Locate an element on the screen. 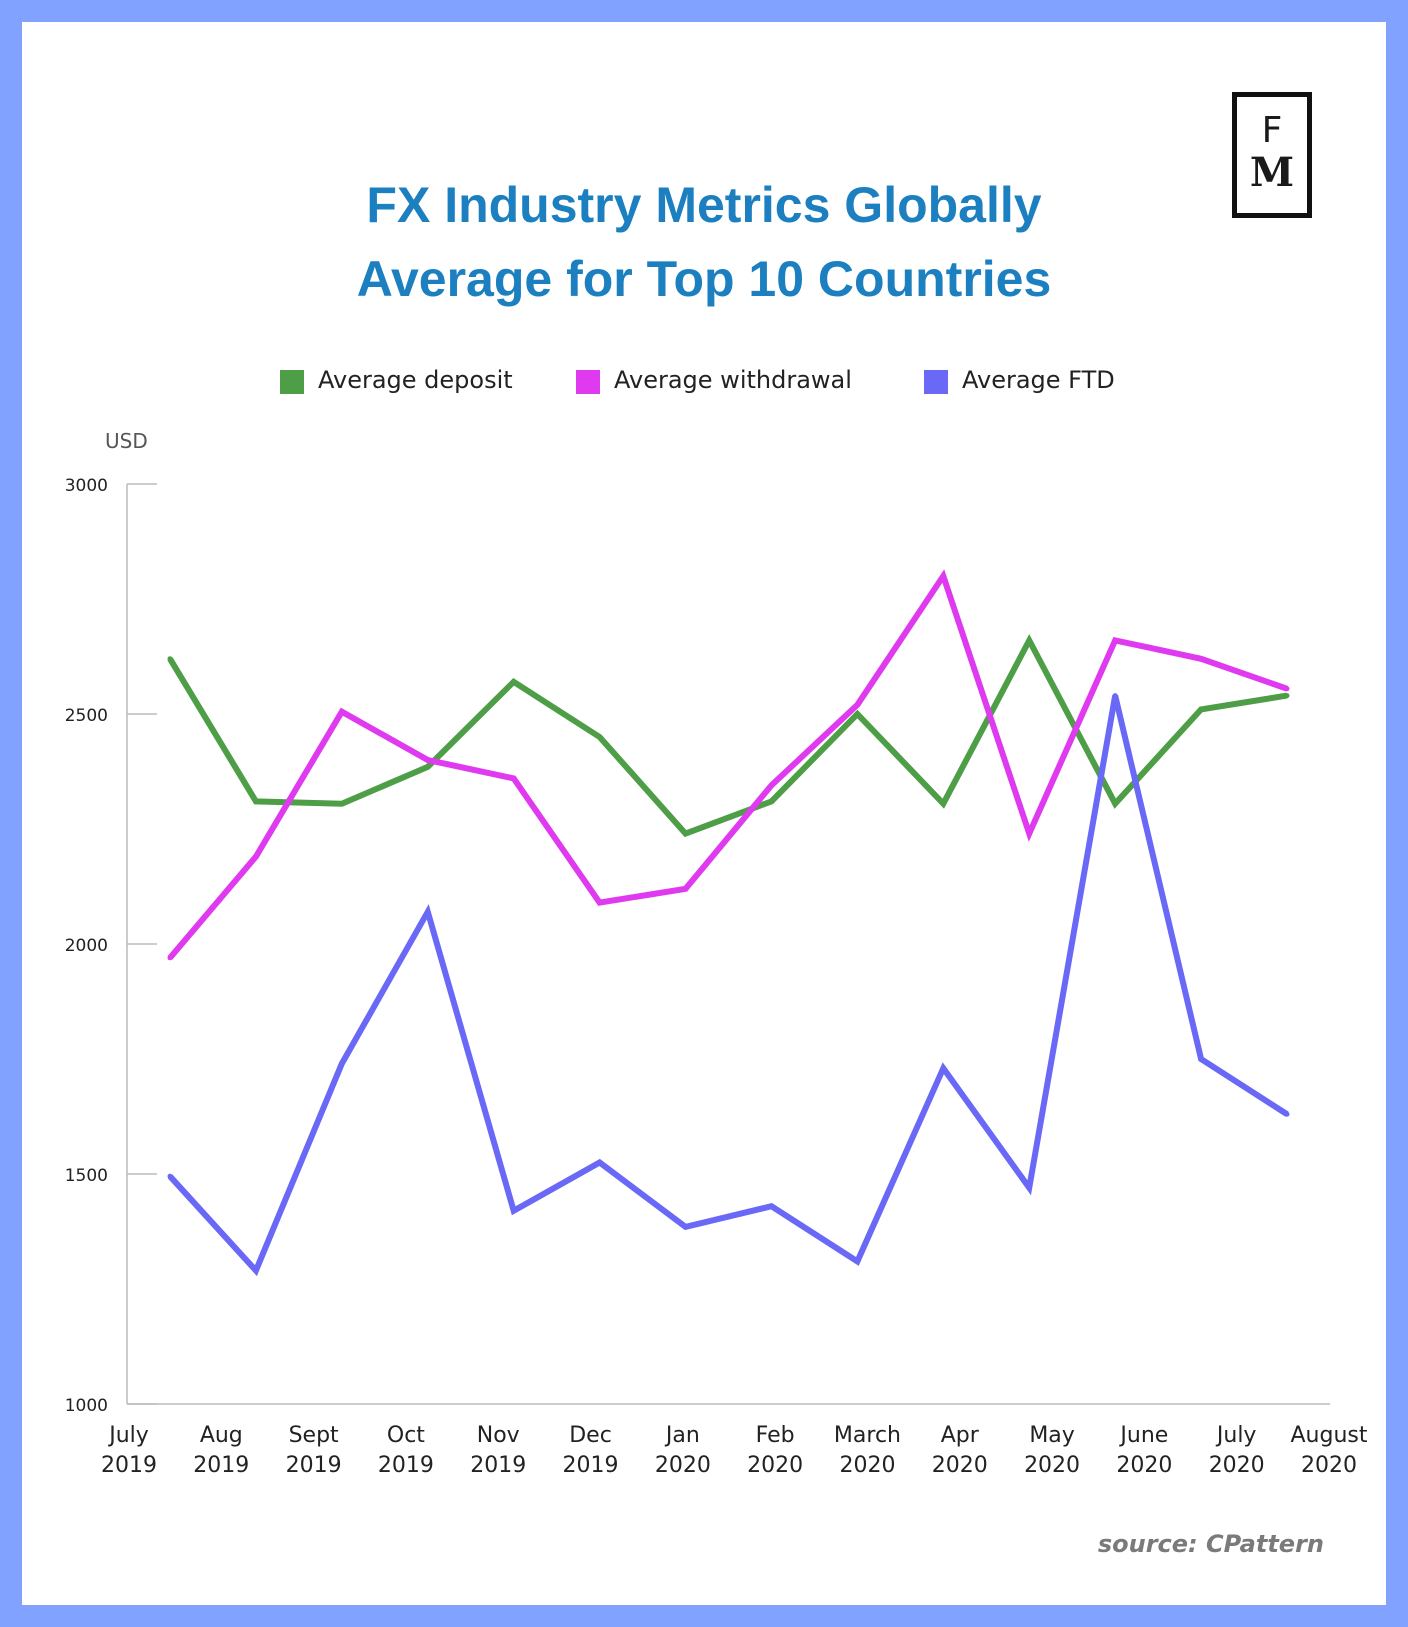  x-tick-label-year-4: 2019 is located at coordinates (498, 1465).